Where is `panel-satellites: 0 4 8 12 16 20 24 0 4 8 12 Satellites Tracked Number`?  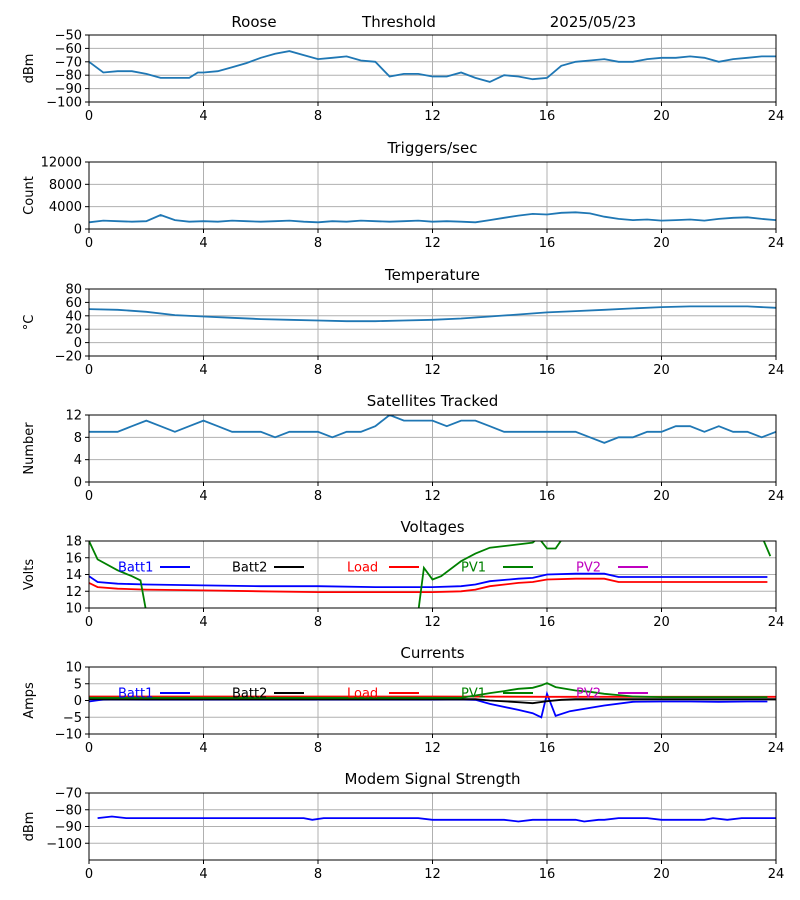
panel-satellites: 0 4 8 12 16 20 24 0 4 8 12 Satellites Tracked Number is located at coordinates (403, 448).